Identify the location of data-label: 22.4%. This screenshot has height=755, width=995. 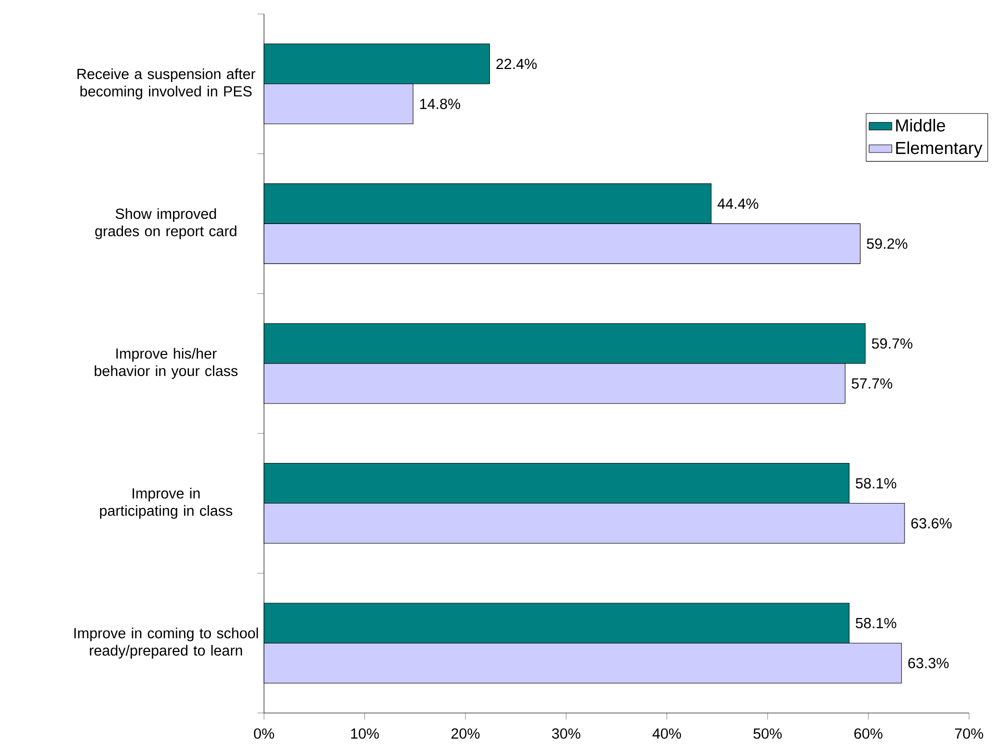
(516, 64).